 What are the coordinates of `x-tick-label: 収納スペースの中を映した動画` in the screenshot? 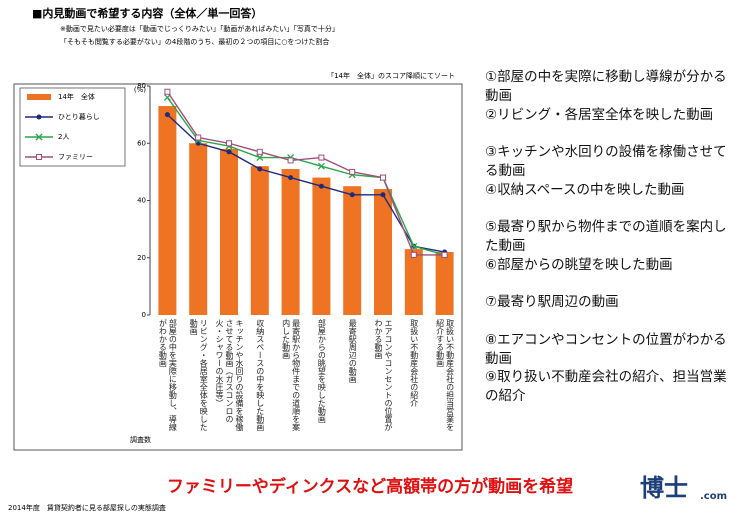 It's located at (260, 375).